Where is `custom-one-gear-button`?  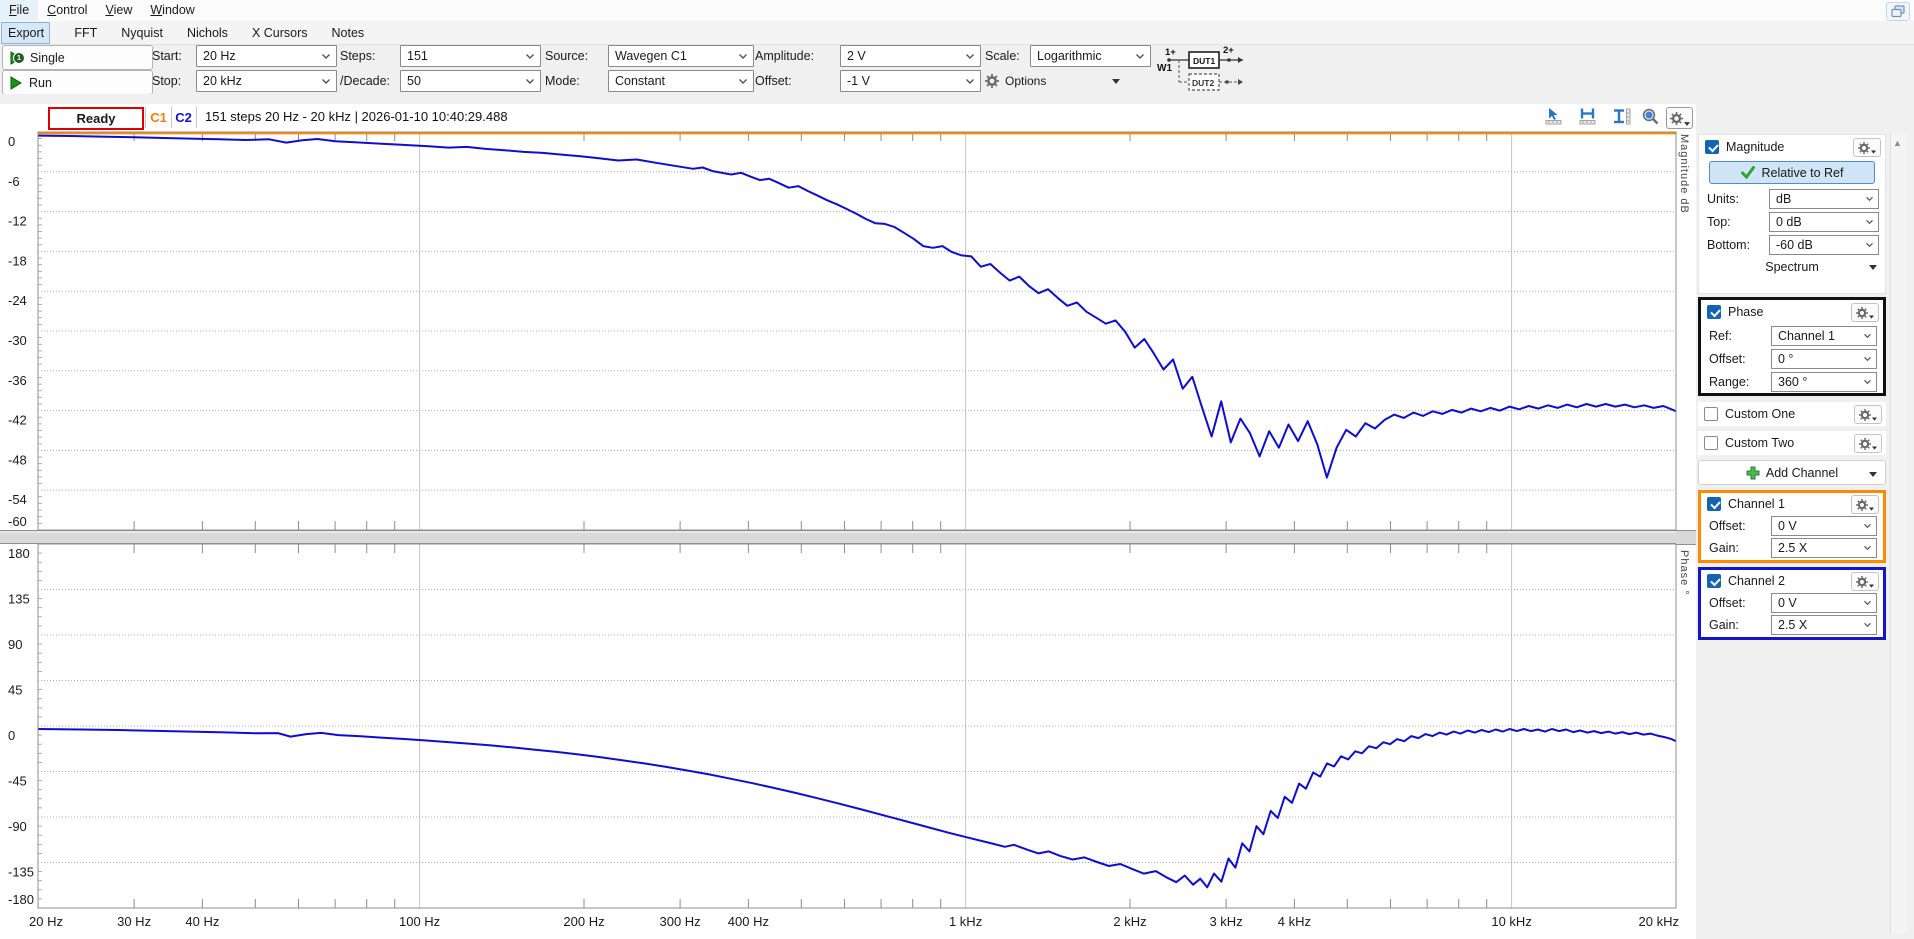
custom-one-gear-button is located at coordinates (1868, 414).